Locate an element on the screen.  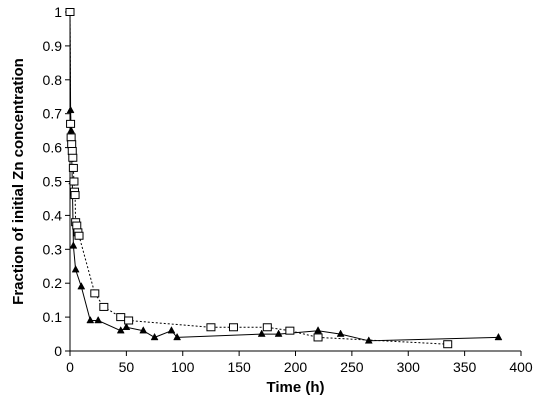
y-tick-label: 0.7 is located at coordinates (53, 114).